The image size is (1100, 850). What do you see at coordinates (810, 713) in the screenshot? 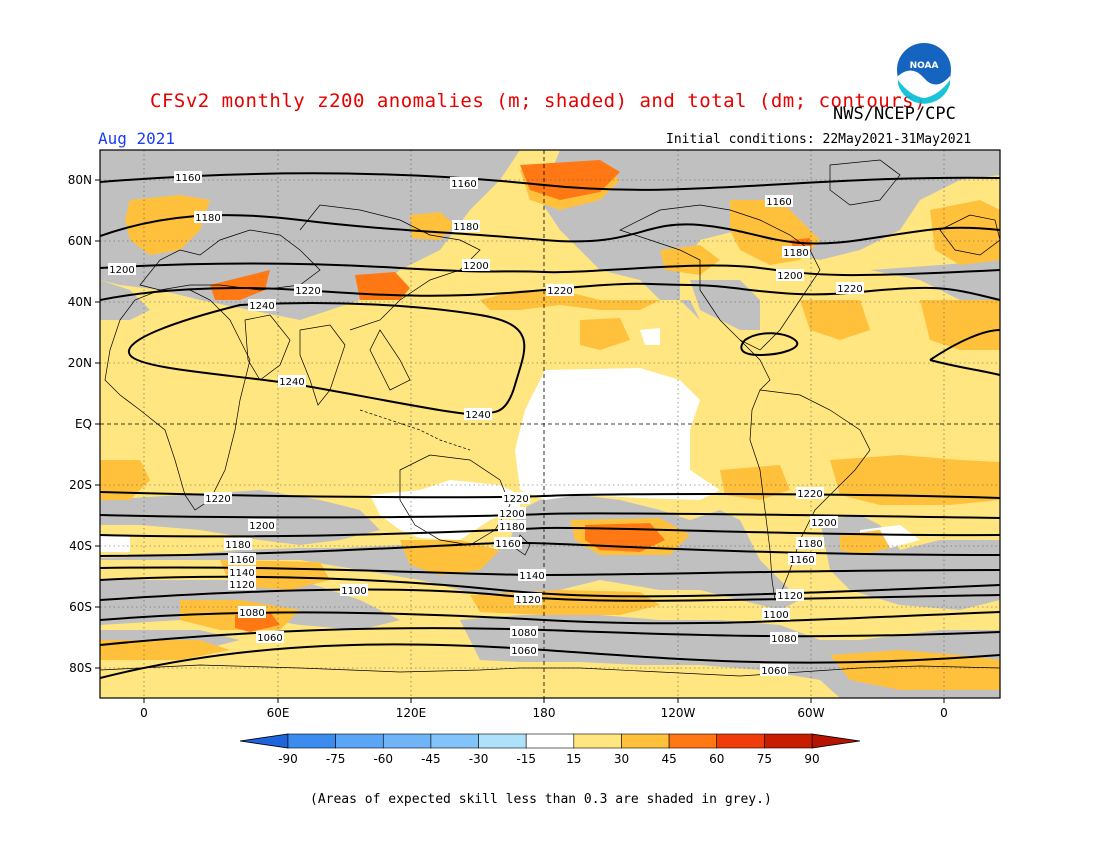
I see `lon-label: 60W` at bounding box center [810, 713].